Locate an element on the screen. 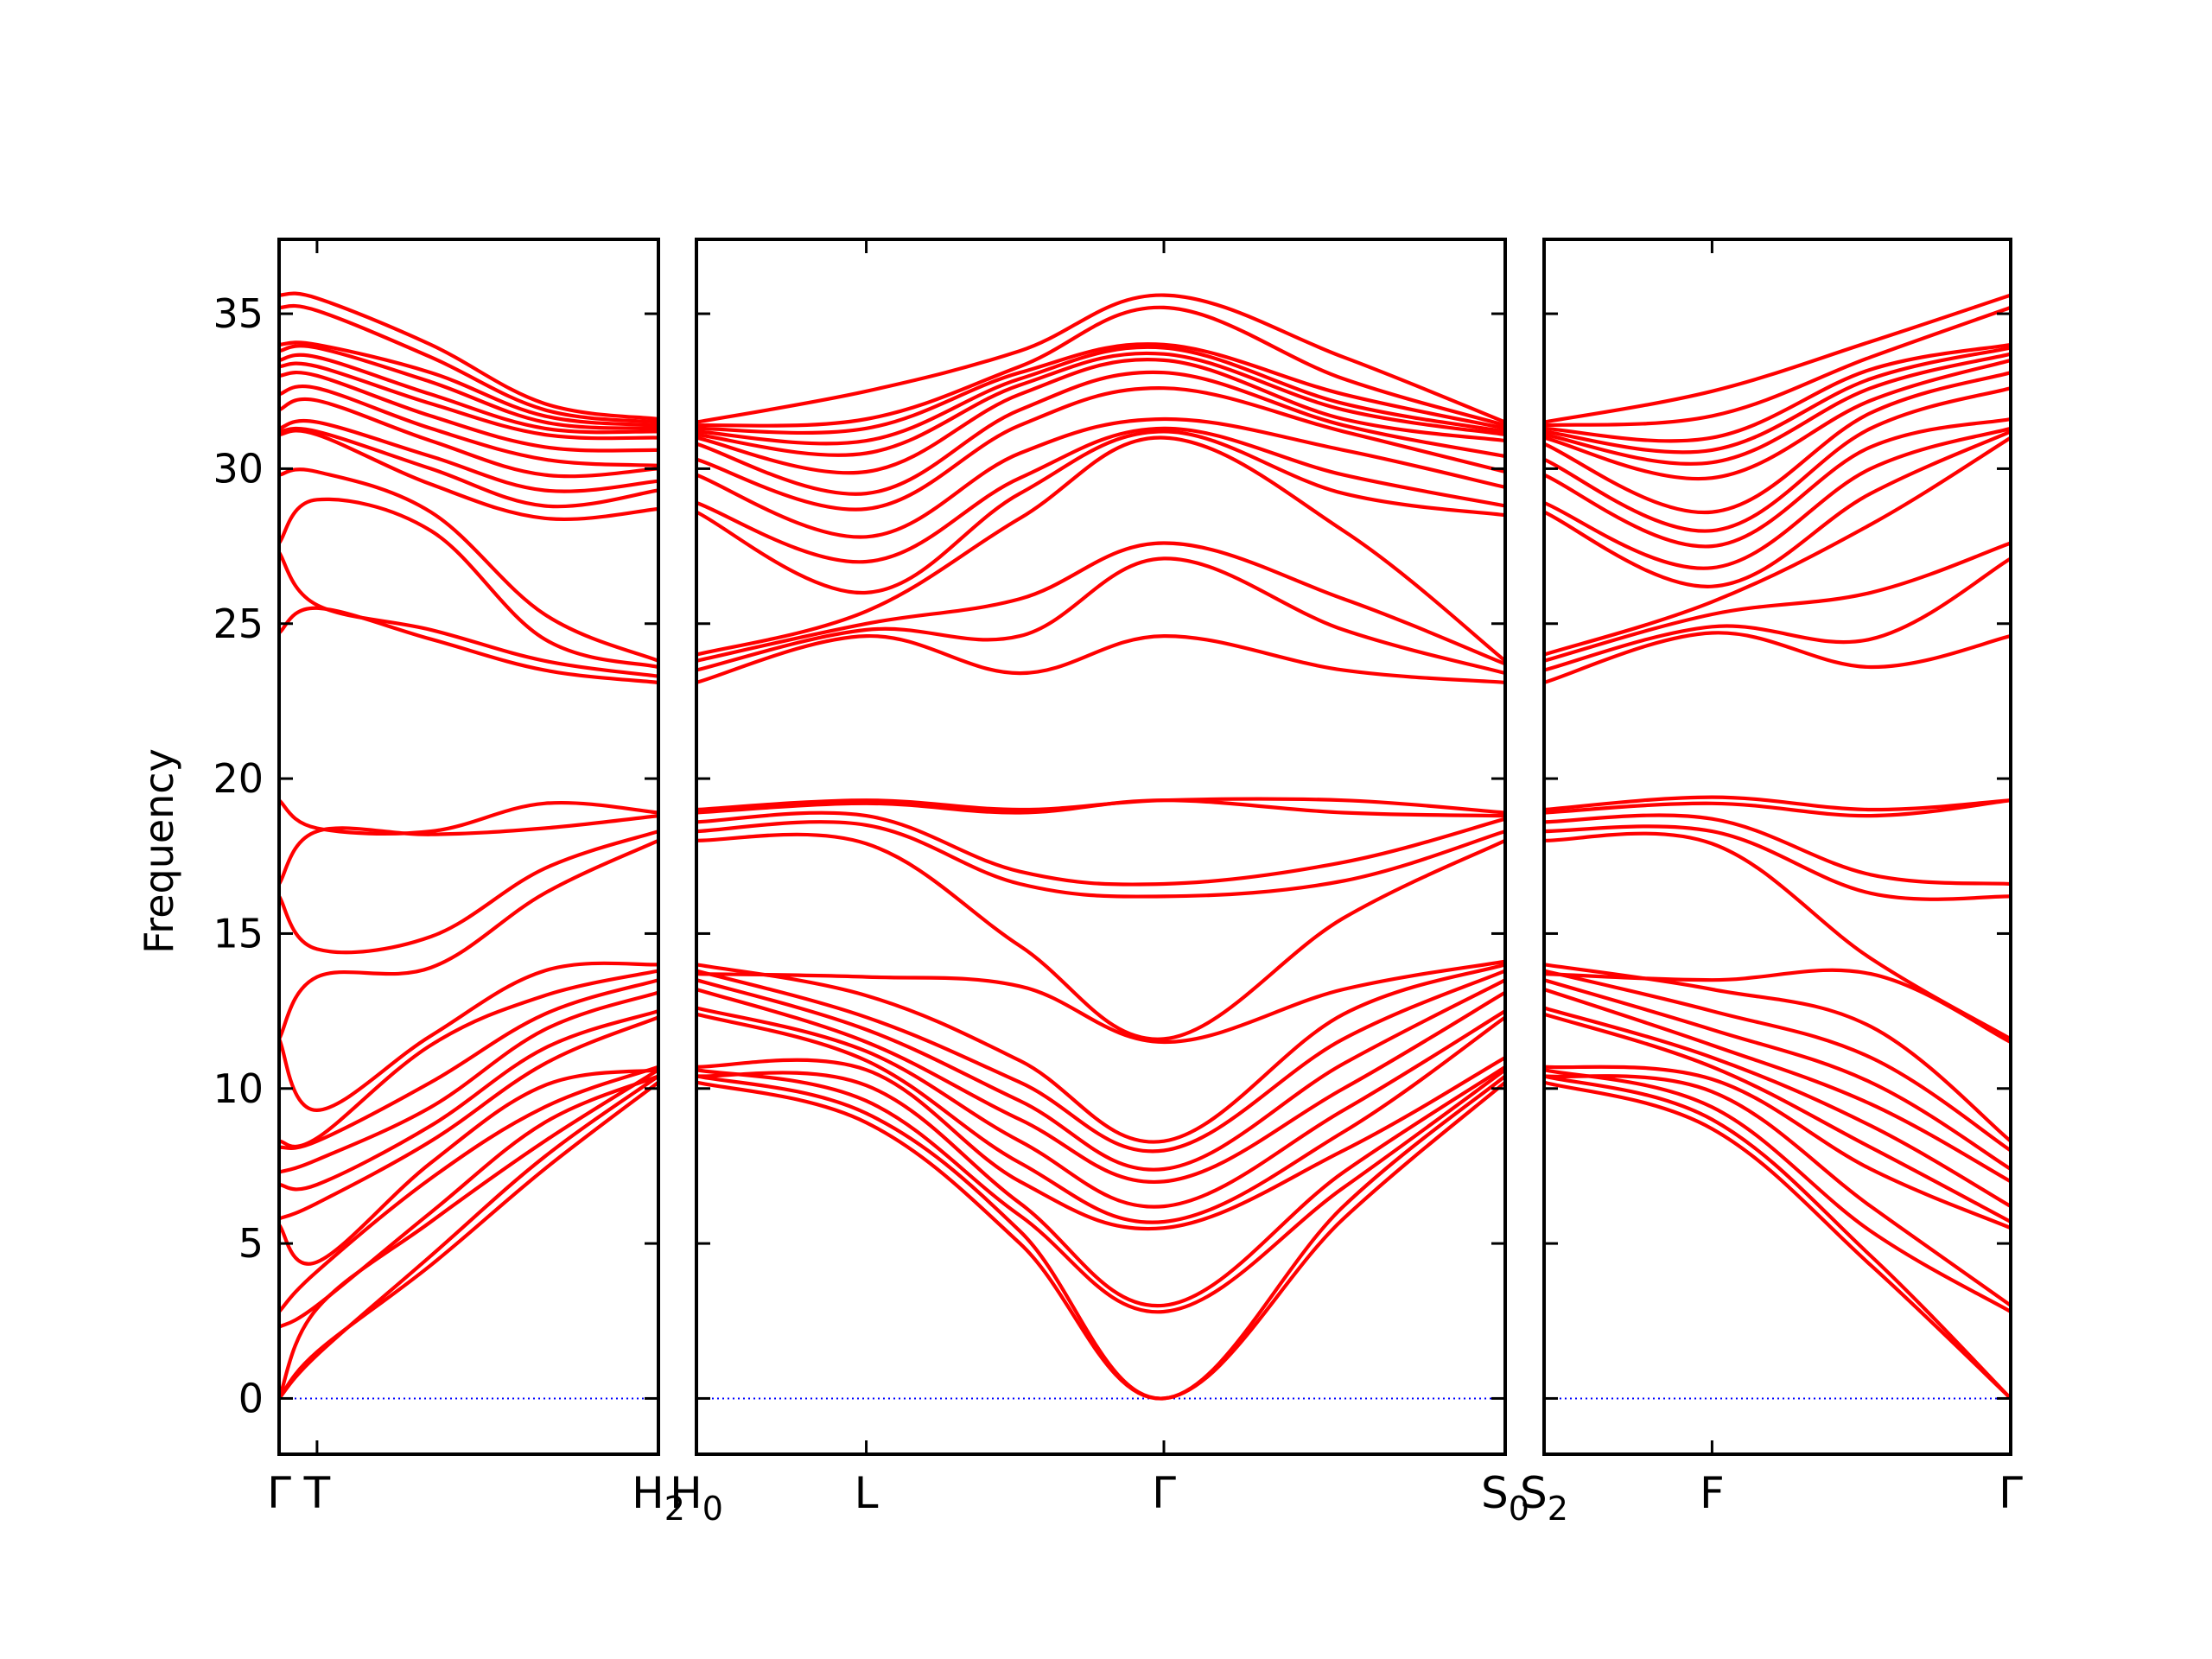  x-tick-label: F is located at coordinates (1712, 1493).